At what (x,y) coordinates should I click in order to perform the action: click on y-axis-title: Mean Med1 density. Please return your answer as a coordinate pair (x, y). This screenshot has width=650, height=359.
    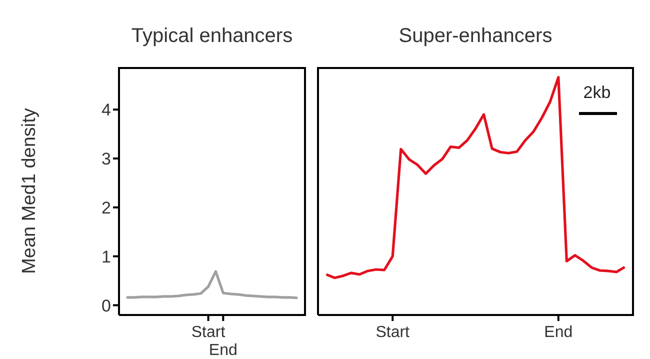
    Looking at the image, I should click on (30, 191).